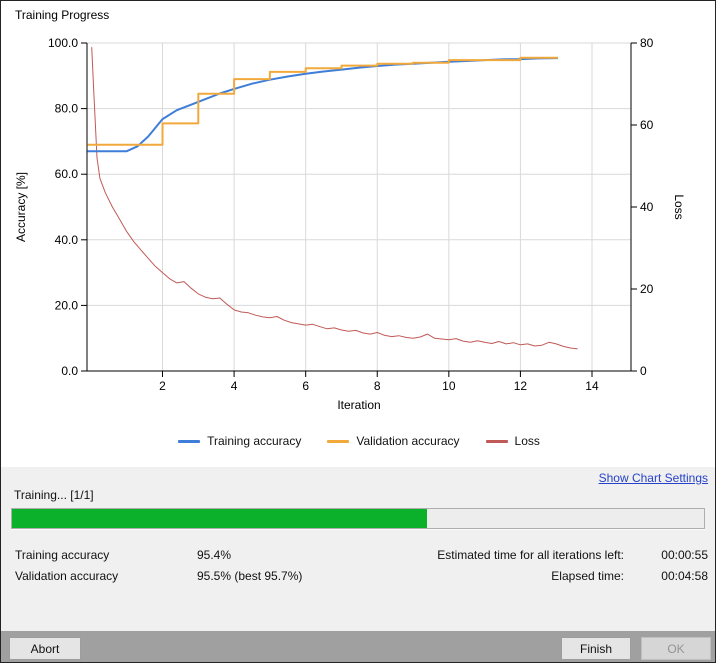 Image resolution: width=716 pixels, height=663 pixels. What do you see at coordinates (521, 386) in the screenshot?
I see `svg-text: 12` at bounding box center [521, 386].